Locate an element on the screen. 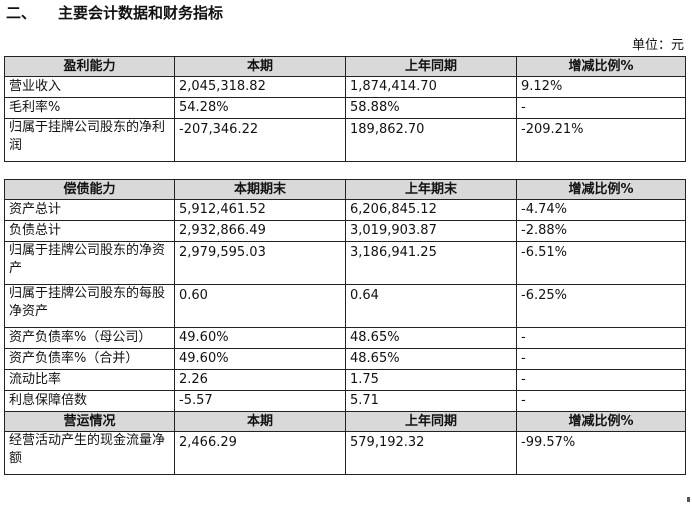  row-label: 经营活动产生的现金流量净额 is located at coordinates (89, 453).